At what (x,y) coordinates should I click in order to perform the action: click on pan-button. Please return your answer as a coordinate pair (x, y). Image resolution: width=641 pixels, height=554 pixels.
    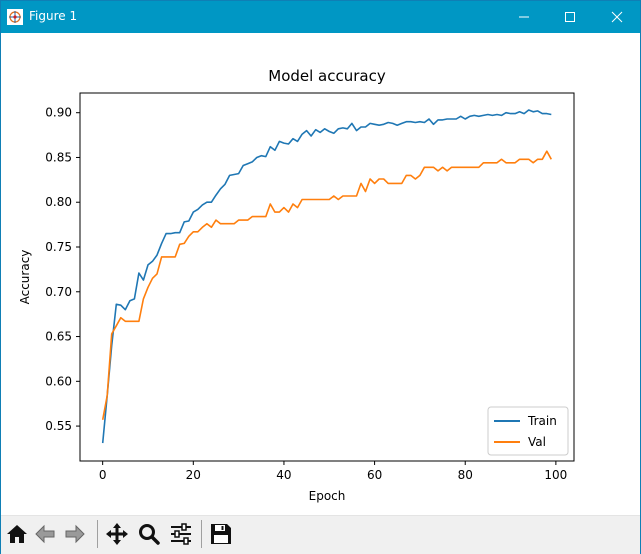
    Looking at the image, I should click on (117, 534).